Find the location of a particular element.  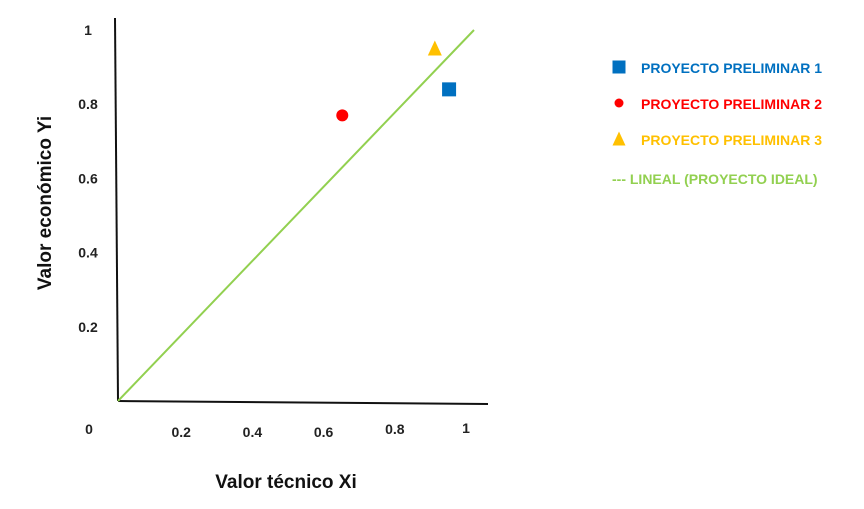

y-tick-labels: 0.2 0.4 0.6 0.8 1 is located at coordinates (88, 178).